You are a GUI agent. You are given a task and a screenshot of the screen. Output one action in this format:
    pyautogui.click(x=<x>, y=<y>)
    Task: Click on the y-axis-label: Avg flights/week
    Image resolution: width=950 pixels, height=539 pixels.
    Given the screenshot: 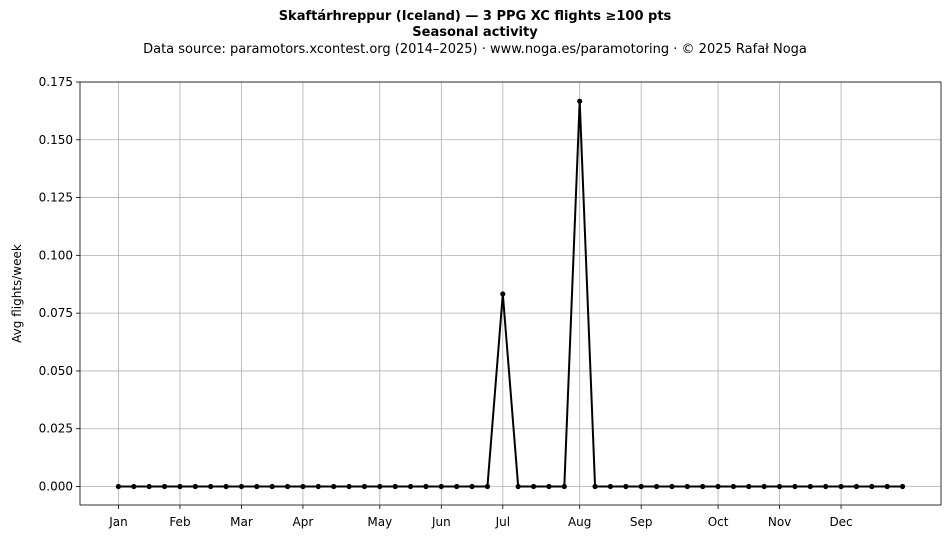 What is the action you would take?
    pyautogui.click(x=17, y=293)
    